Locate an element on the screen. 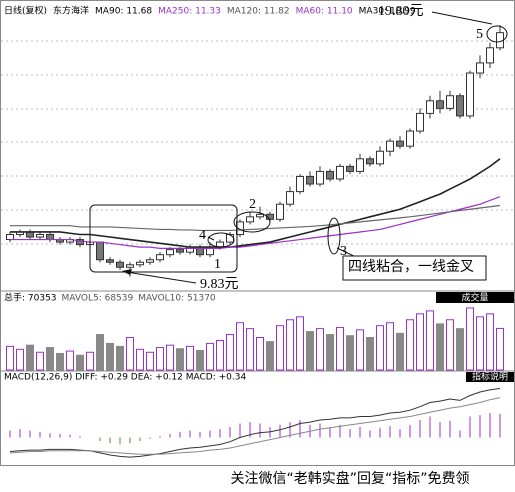 The width and height of the screenshot is (515, 492). annotation: 3 is located at coordinates (343, 251).